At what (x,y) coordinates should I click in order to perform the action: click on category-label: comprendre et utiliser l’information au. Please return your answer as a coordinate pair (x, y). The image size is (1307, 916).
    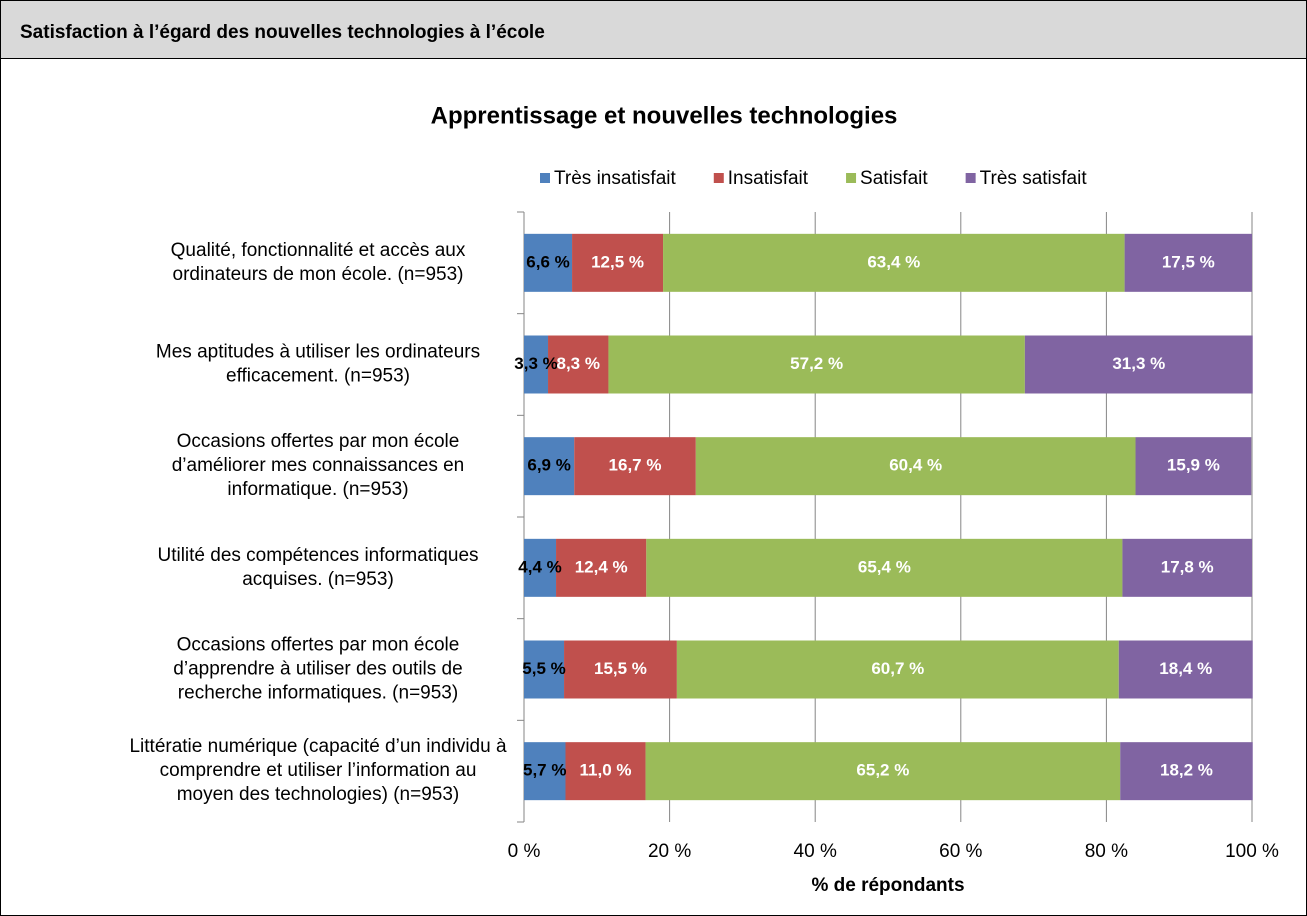
    Looking at the image, I should click on (318, 770).